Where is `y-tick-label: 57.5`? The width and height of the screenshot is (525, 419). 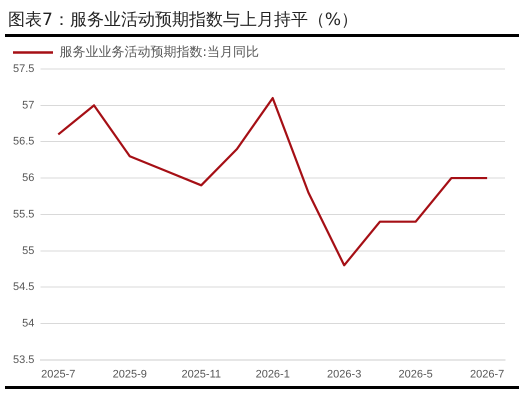
y-tick-label: 57.5 is located at coordinates (23, 69).